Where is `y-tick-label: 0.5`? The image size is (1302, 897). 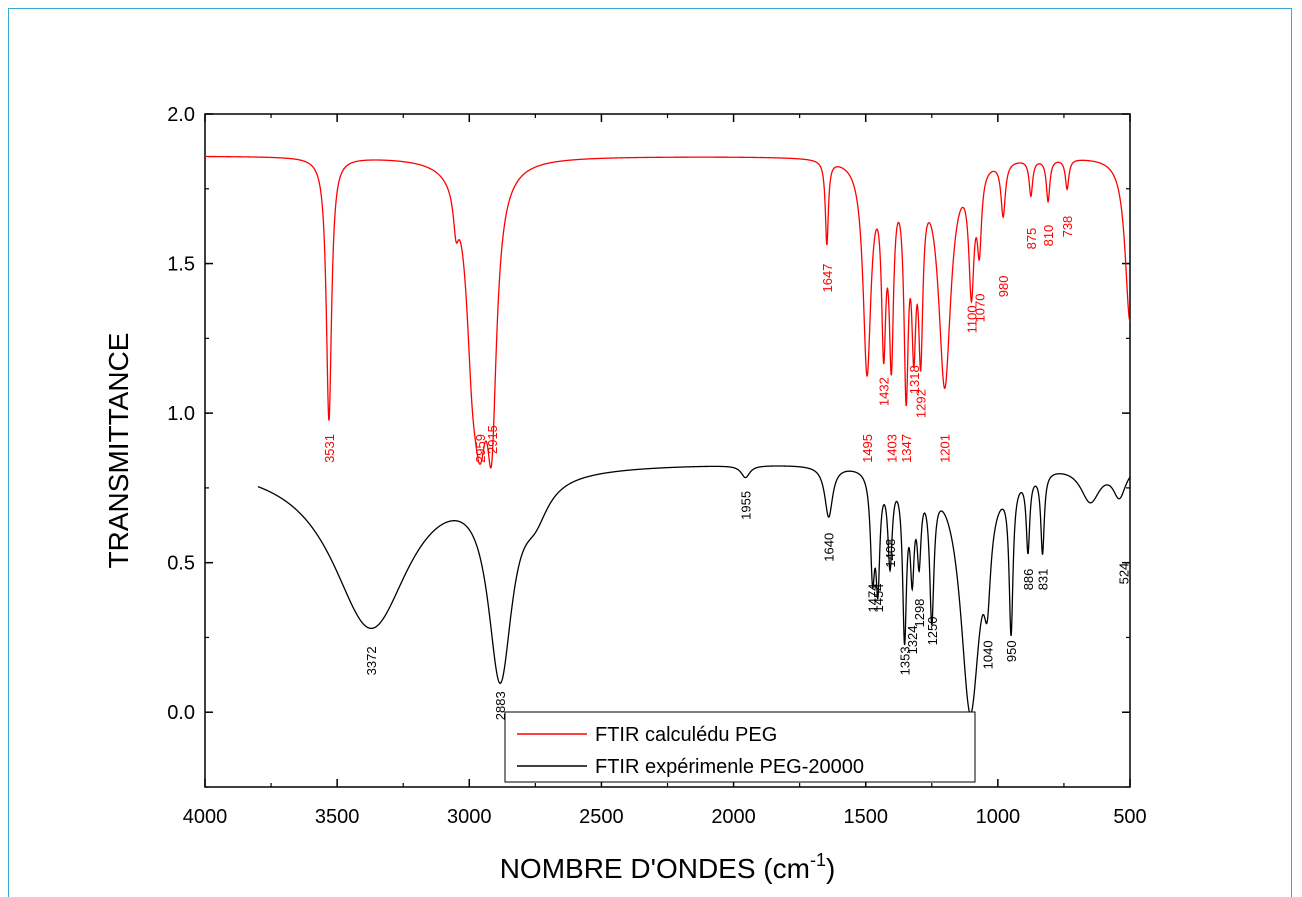 y-tick-label: 0.5 is located at coordinates (181, 564).